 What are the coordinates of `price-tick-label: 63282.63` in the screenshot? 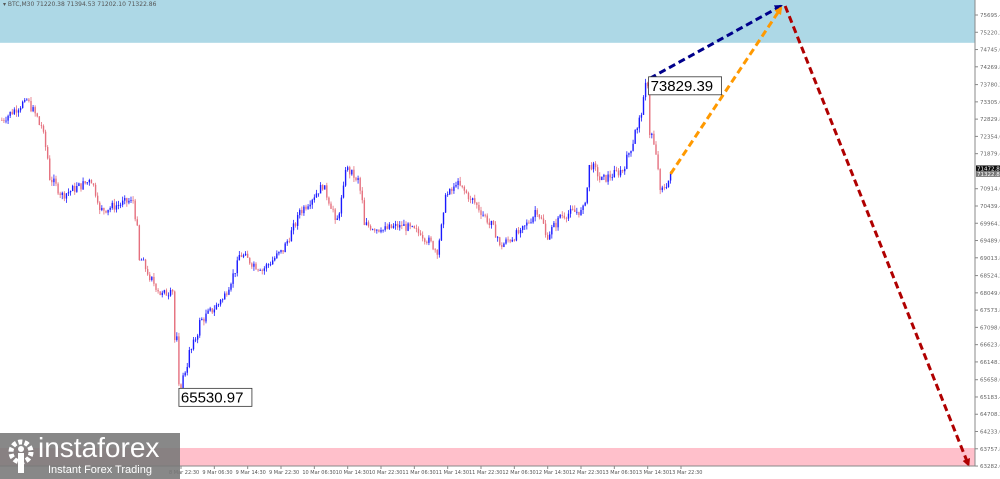 It's located at (990, 467).